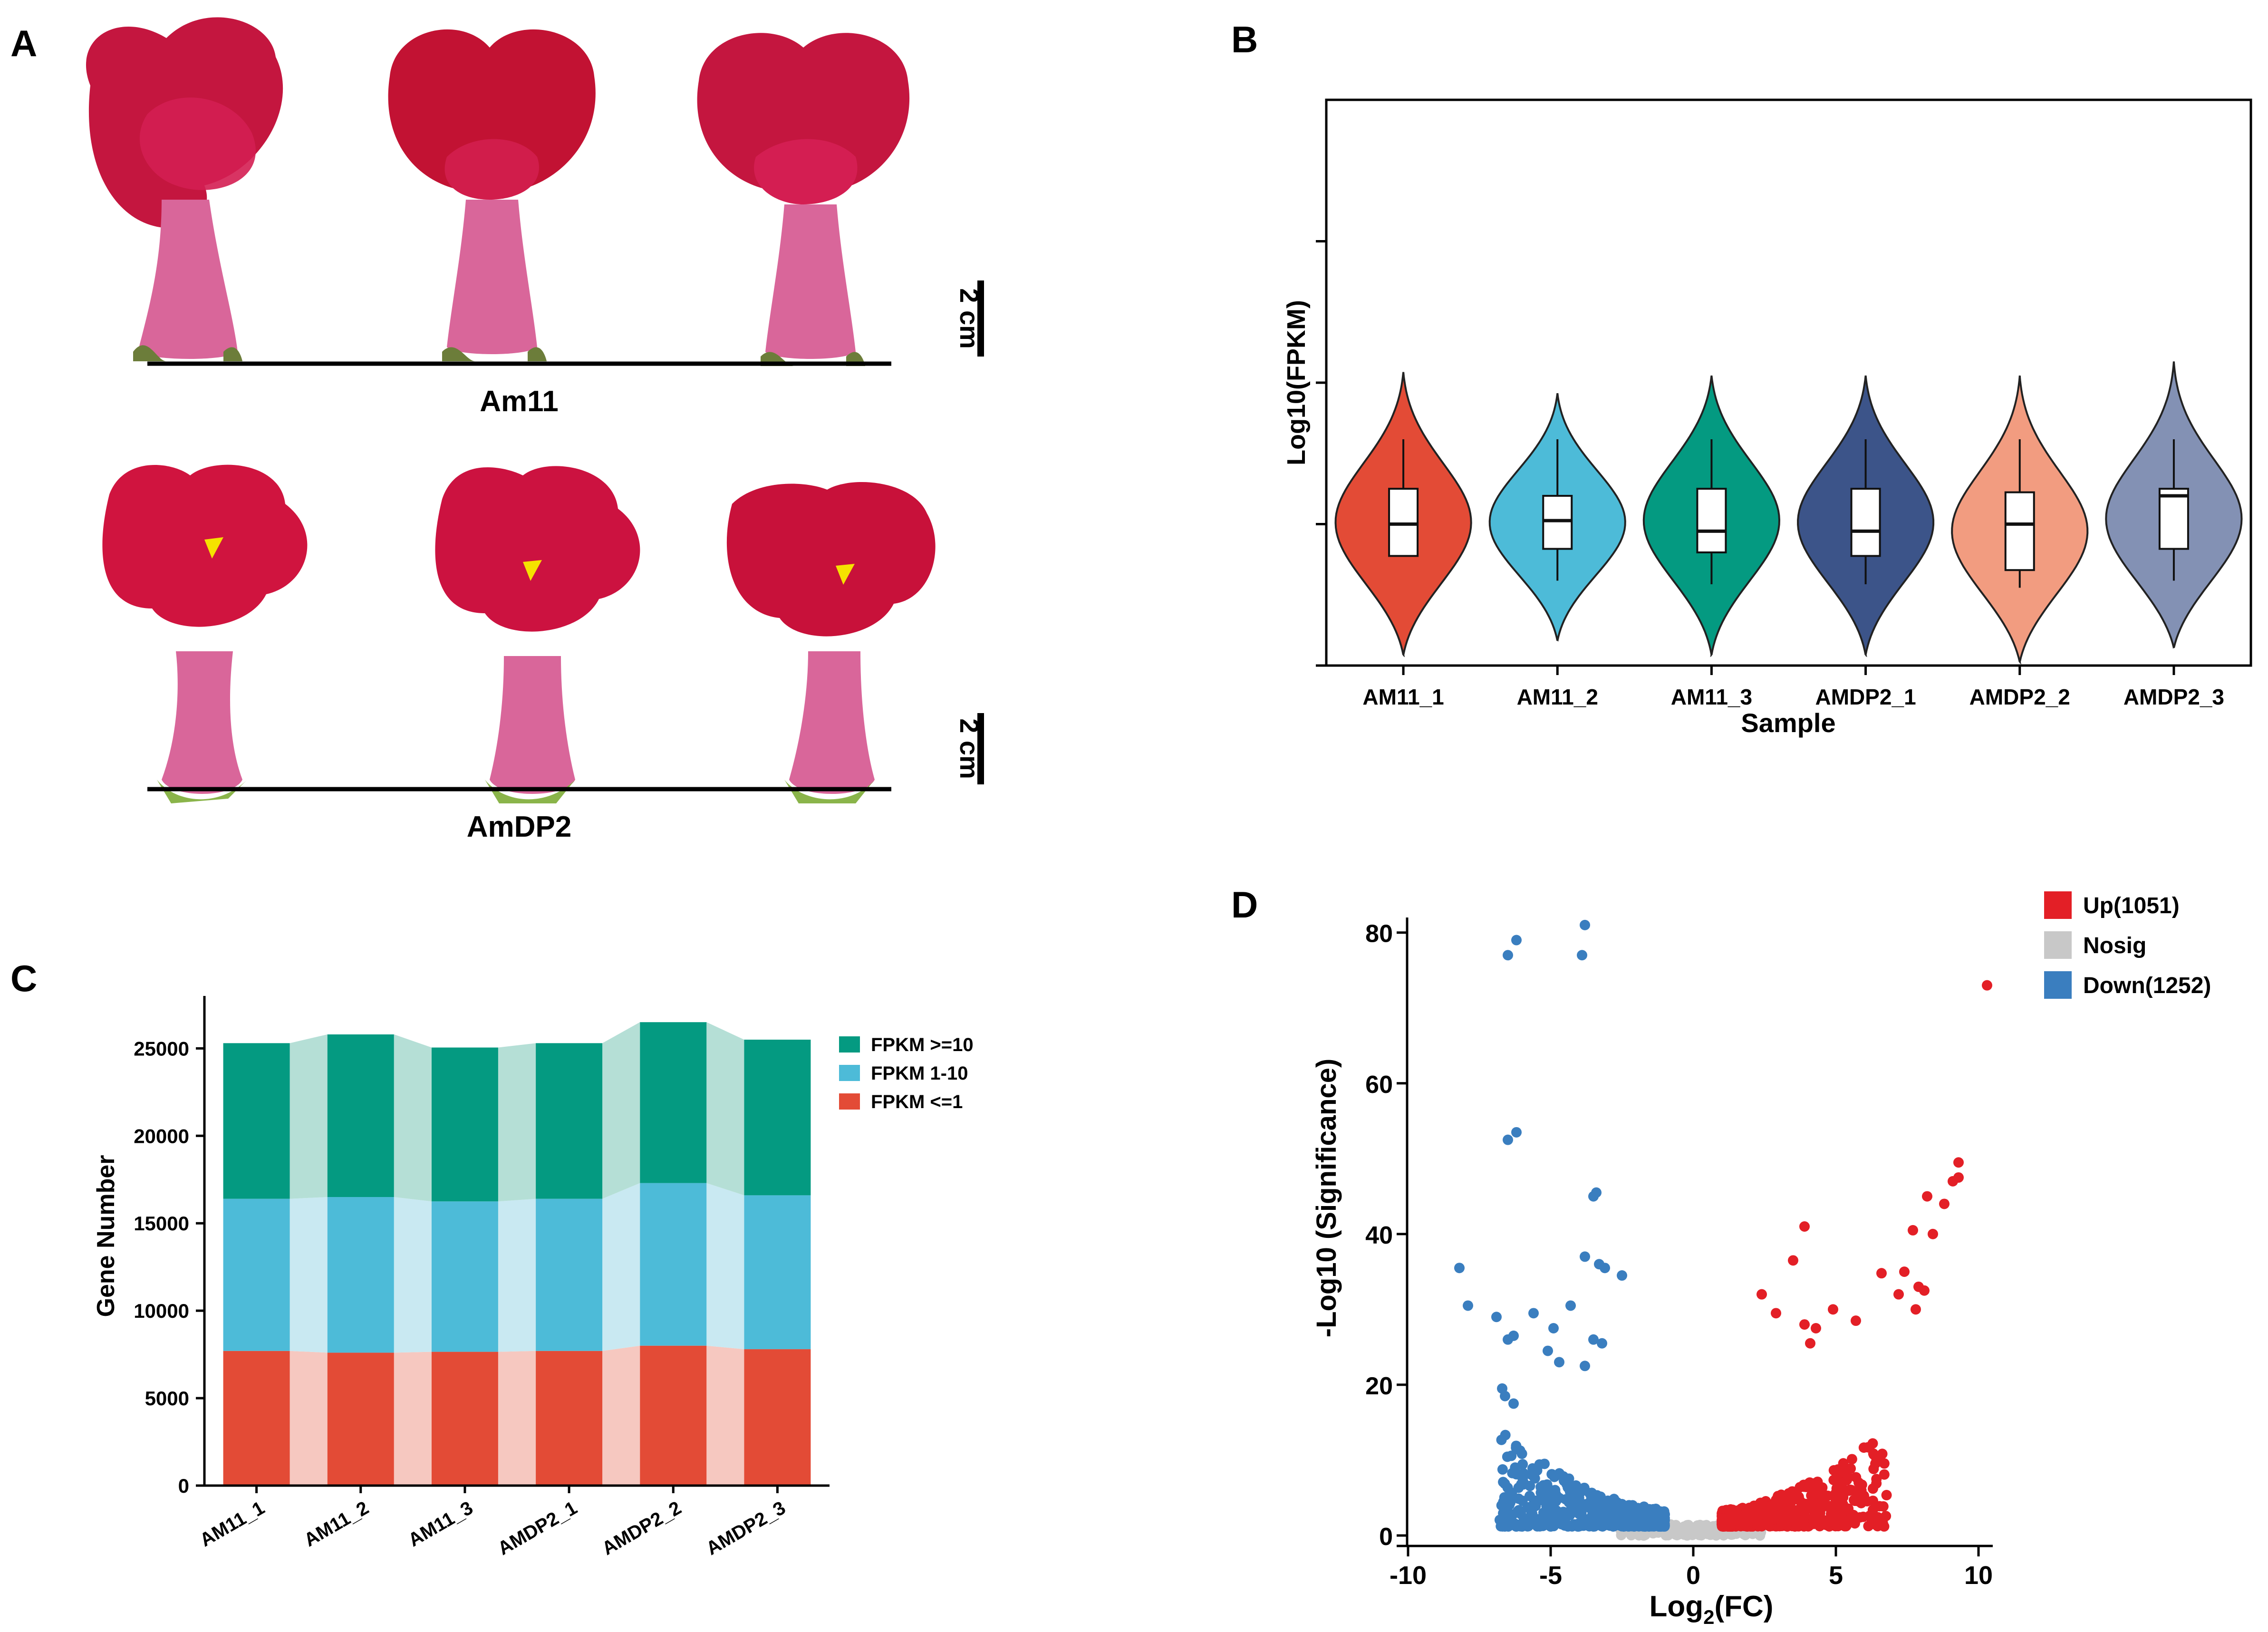 Image resolution: width=2268 pixels, height=1632 pixels. Describe the element at coordinates (519, 401) in the screenshot. I see `am11-group-label: Am11` at that location.